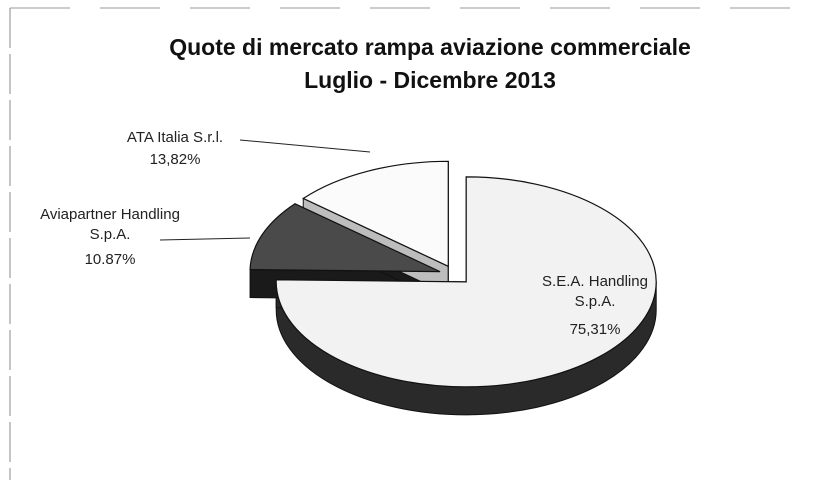 The image size is (826, 486). What do you see at coordinates (175, 159) in the screenshot?
I see `slice-value-label: 13,82%` at bounding box center [175, 159].